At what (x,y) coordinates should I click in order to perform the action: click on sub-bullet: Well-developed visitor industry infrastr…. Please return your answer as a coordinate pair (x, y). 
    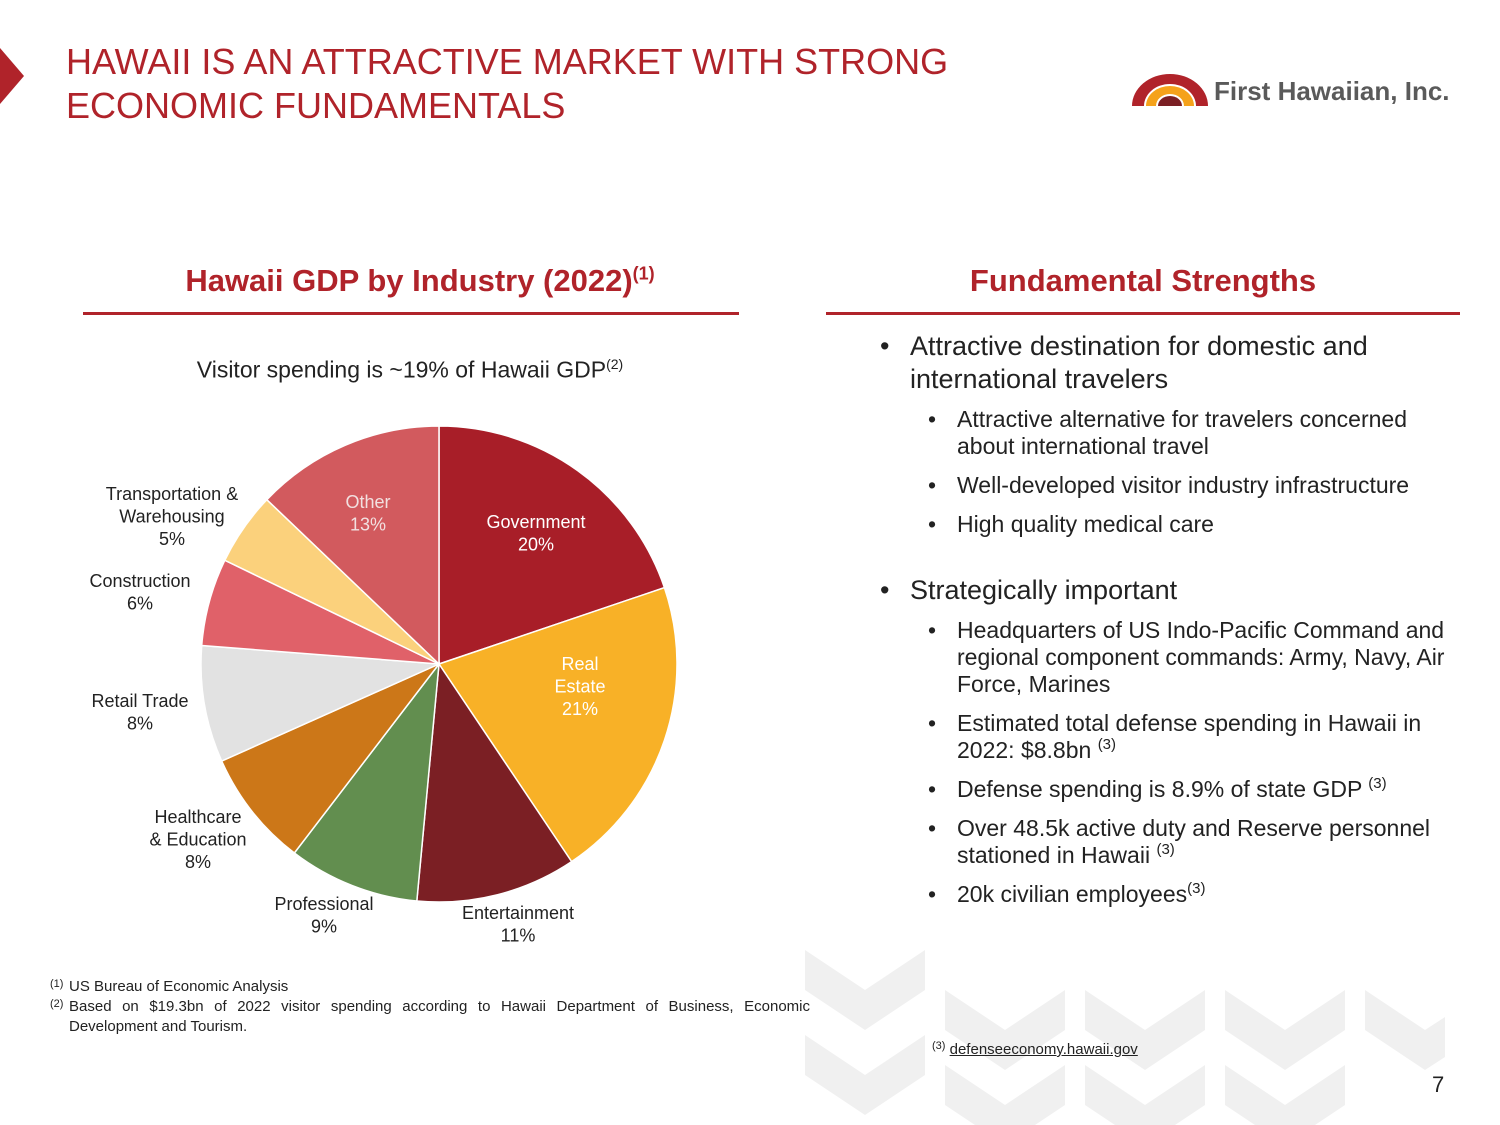
    Looking at the image, I should click on (1199, 485).